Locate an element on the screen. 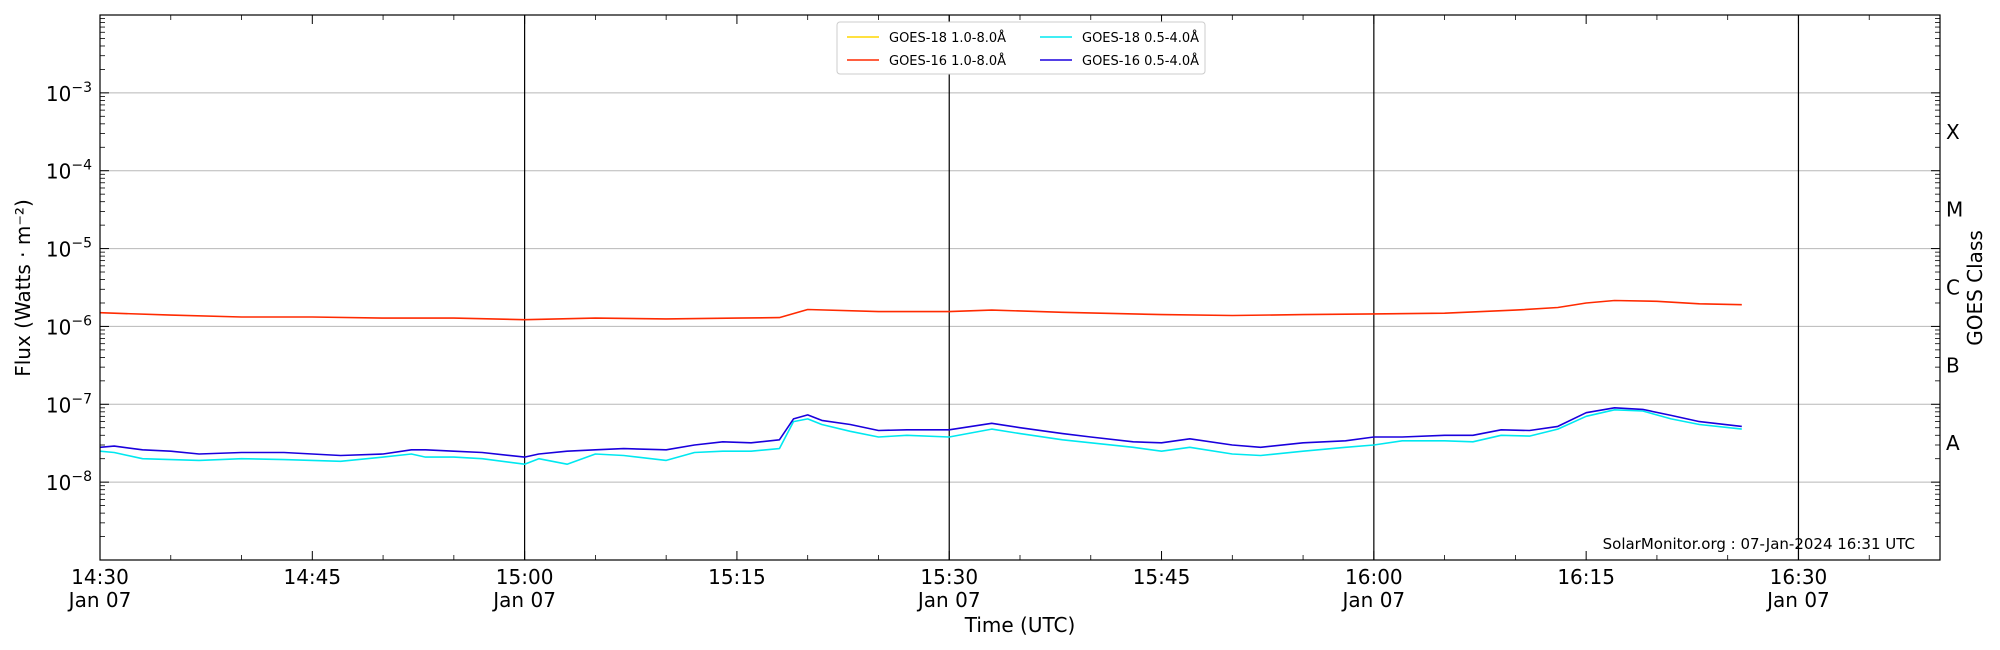 Image resolution: width=2000 pixels, height=650 pixels. goes-class-label: X is located at coordinates (1953, 132).